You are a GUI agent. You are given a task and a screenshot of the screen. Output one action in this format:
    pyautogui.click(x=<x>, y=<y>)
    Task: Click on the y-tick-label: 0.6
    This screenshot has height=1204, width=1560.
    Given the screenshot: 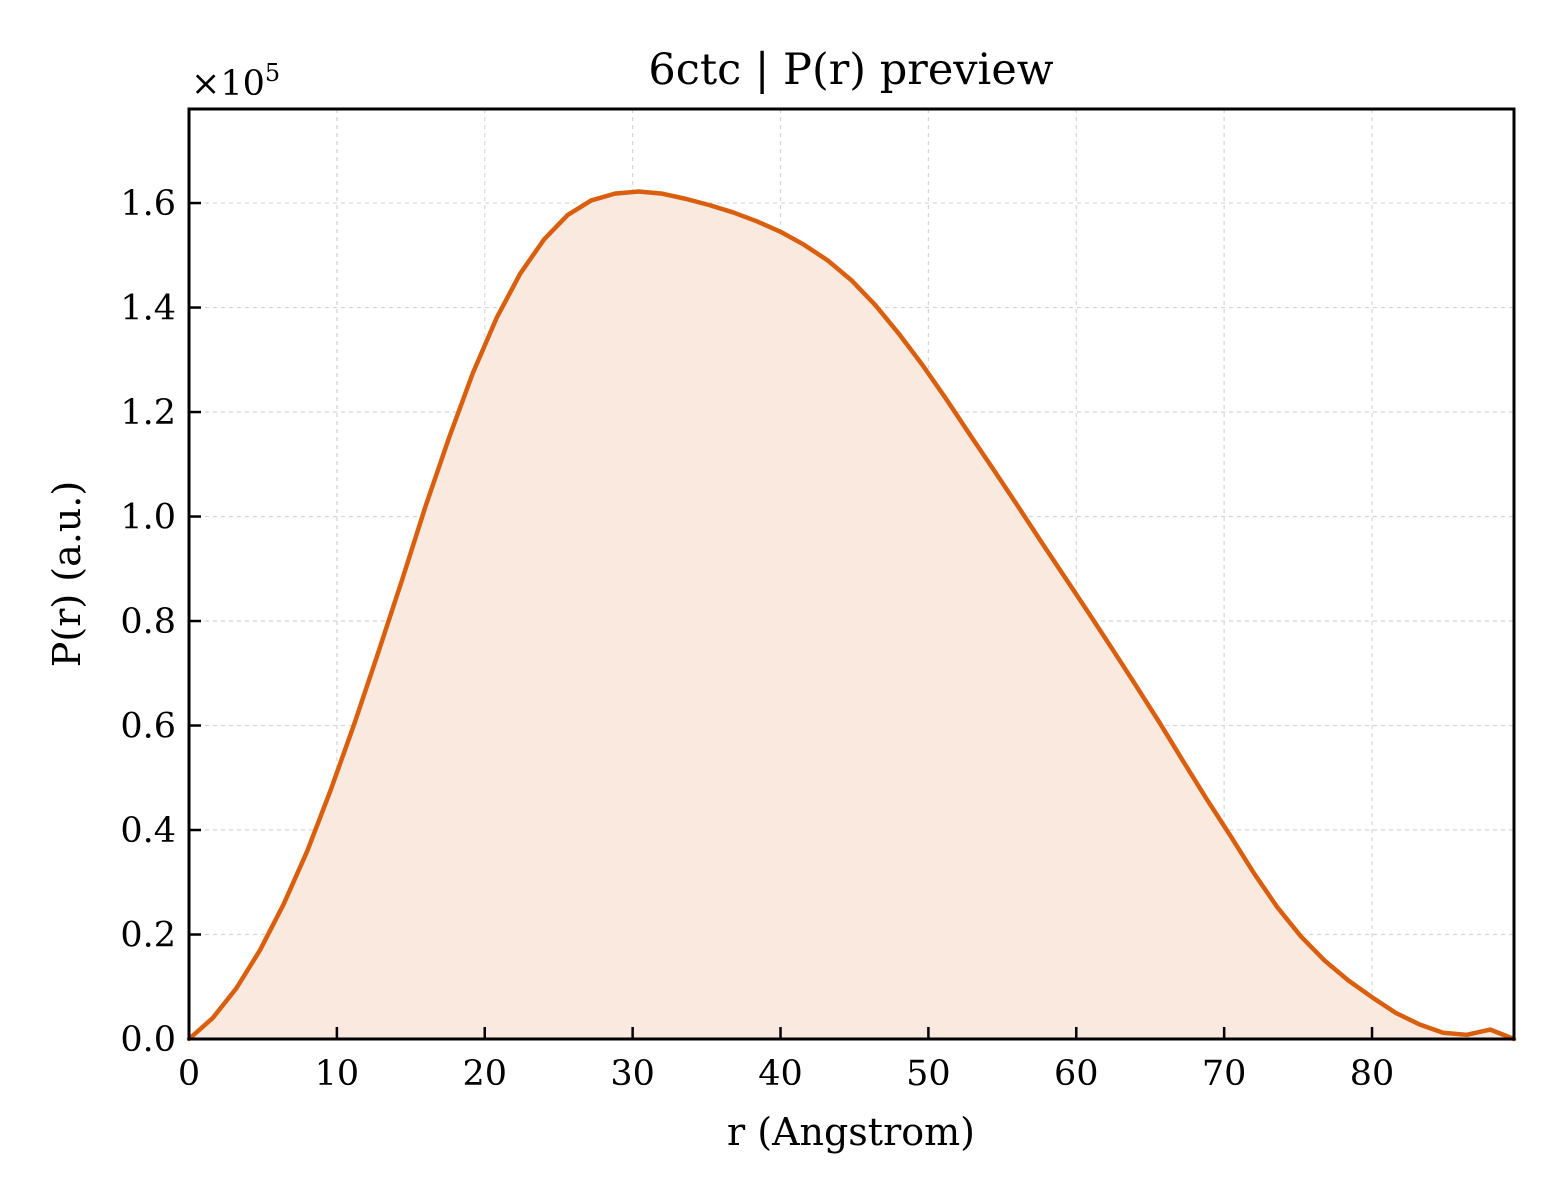 What is the action you would take?
    pyautogui.click(x=148, y=727)
    